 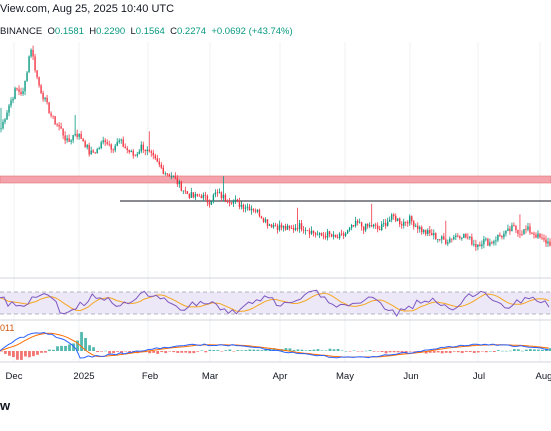 I want to click on low-value: 0.1564, so click(x=150, y=31).